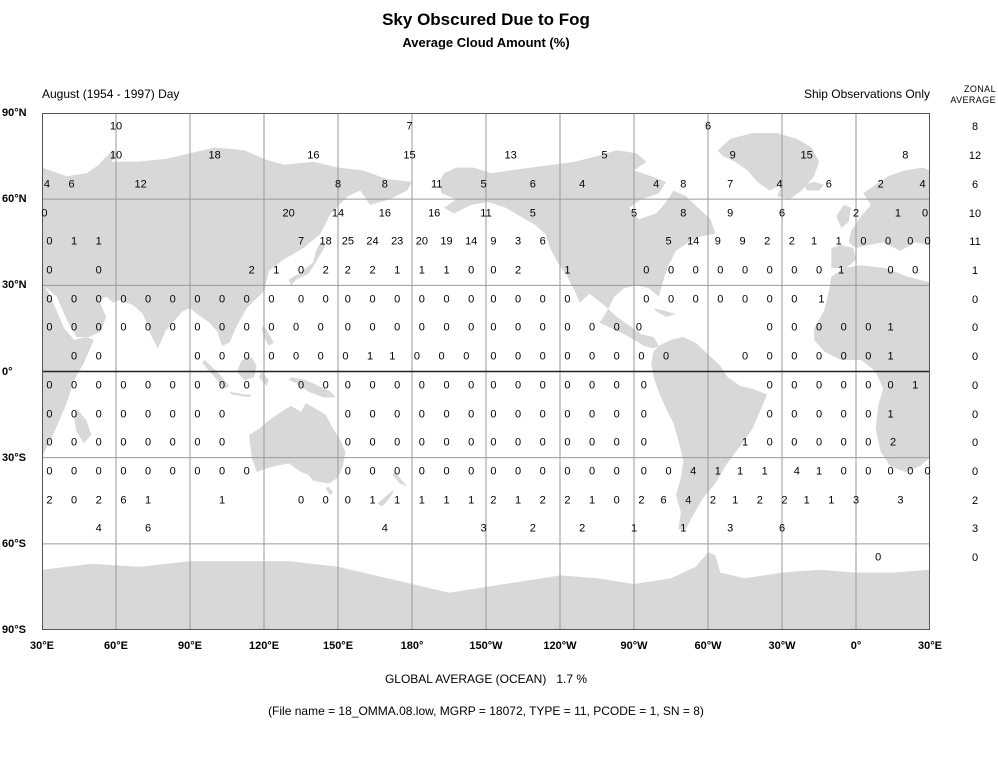 The image size is (998, 760). Describe the element at coordinates (483, 184) in the screenshot. I see `grid-value: 5` at that location.